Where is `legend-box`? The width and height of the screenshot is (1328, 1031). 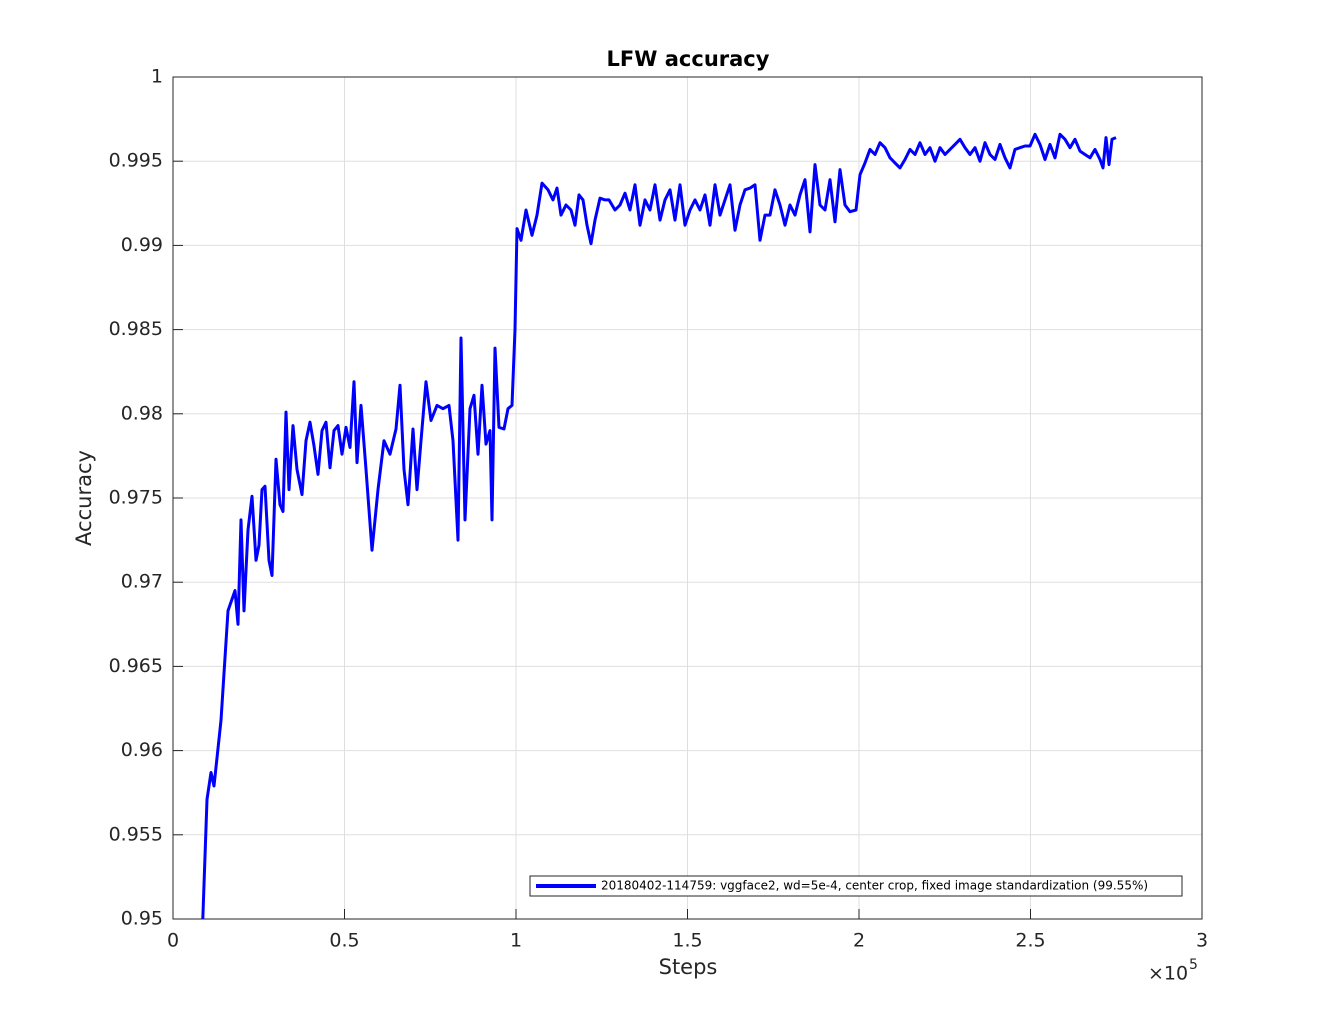
legend-box is located at coordinates (856, 886).